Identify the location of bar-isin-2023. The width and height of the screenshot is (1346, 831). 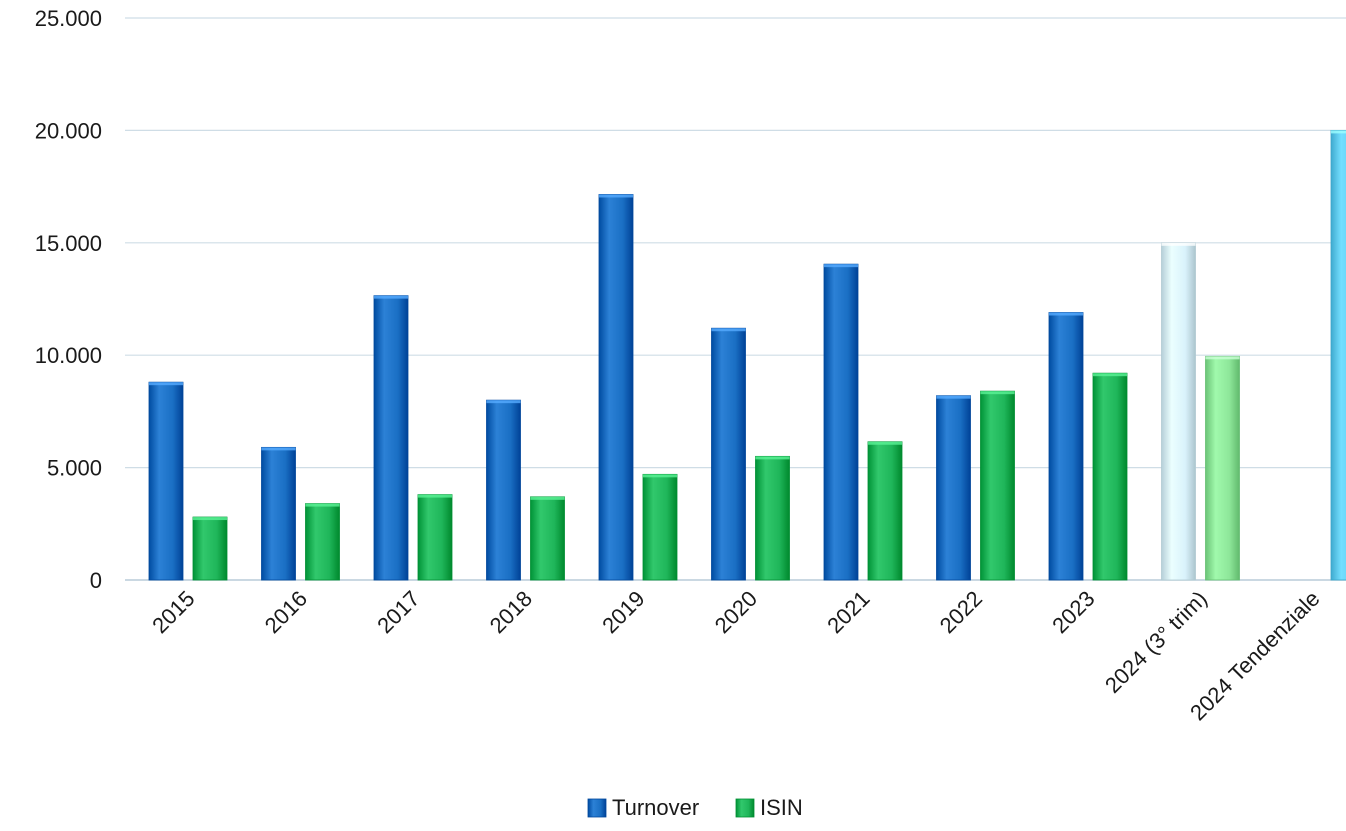
(1110, 476).